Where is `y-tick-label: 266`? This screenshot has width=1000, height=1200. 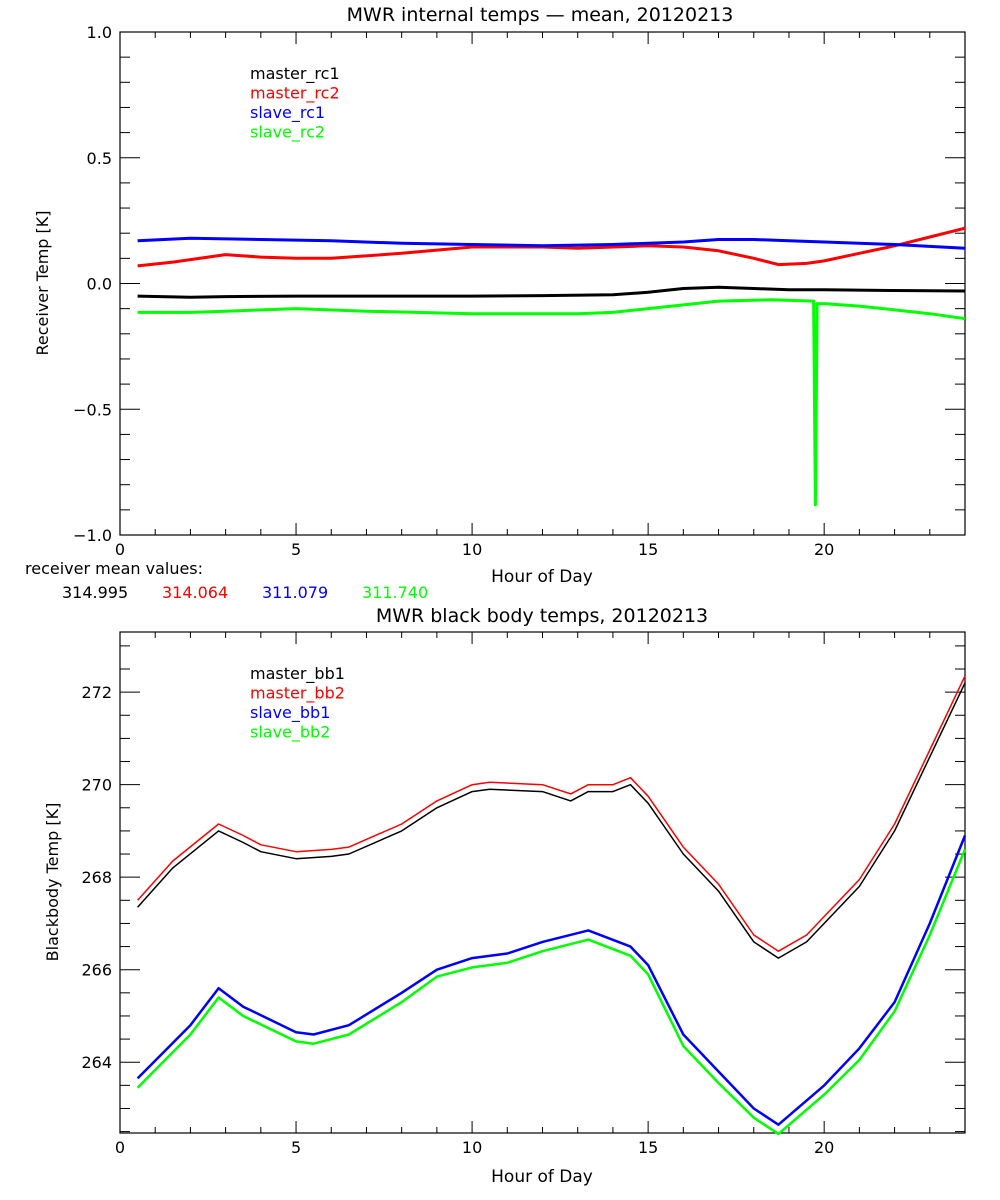 y-tick-label: 266 is located at coordinates (96, 970).